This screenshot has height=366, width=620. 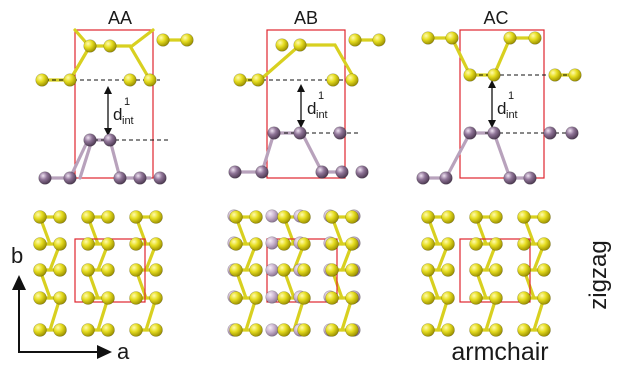 What do you see at coordinates (306, 18) in the screenshot?
I see `panel-title-ab: AB` at bounding box center [306, 18].